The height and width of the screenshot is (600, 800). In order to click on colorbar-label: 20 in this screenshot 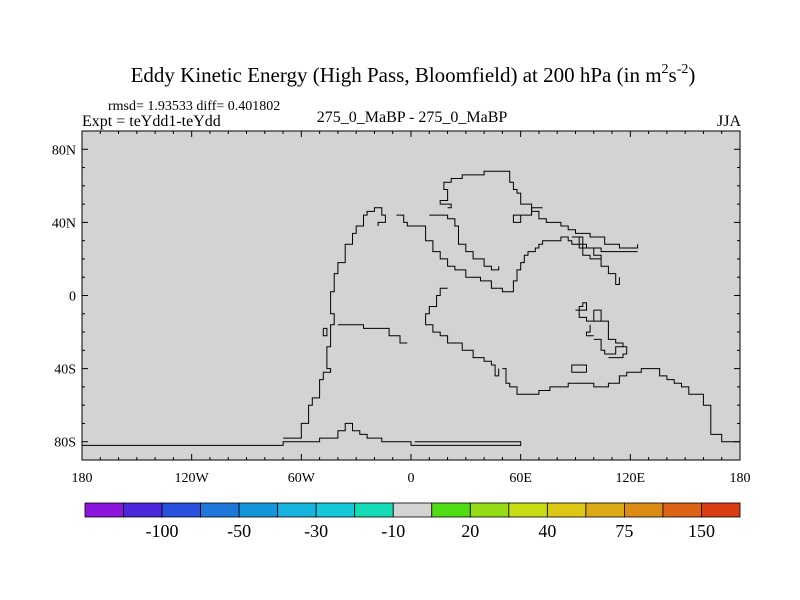, I will do `click(470, 531)`.